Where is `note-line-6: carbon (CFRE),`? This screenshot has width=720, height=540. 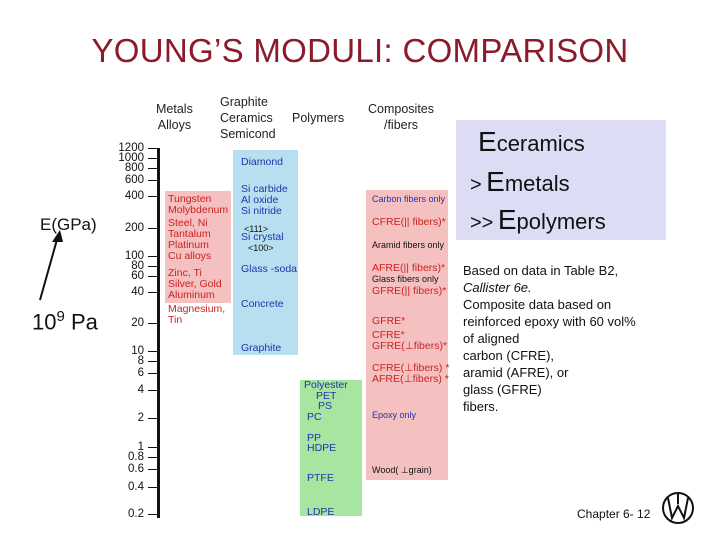 note-line-6: carbon (CFRE), is located at coordinates (509, 355).